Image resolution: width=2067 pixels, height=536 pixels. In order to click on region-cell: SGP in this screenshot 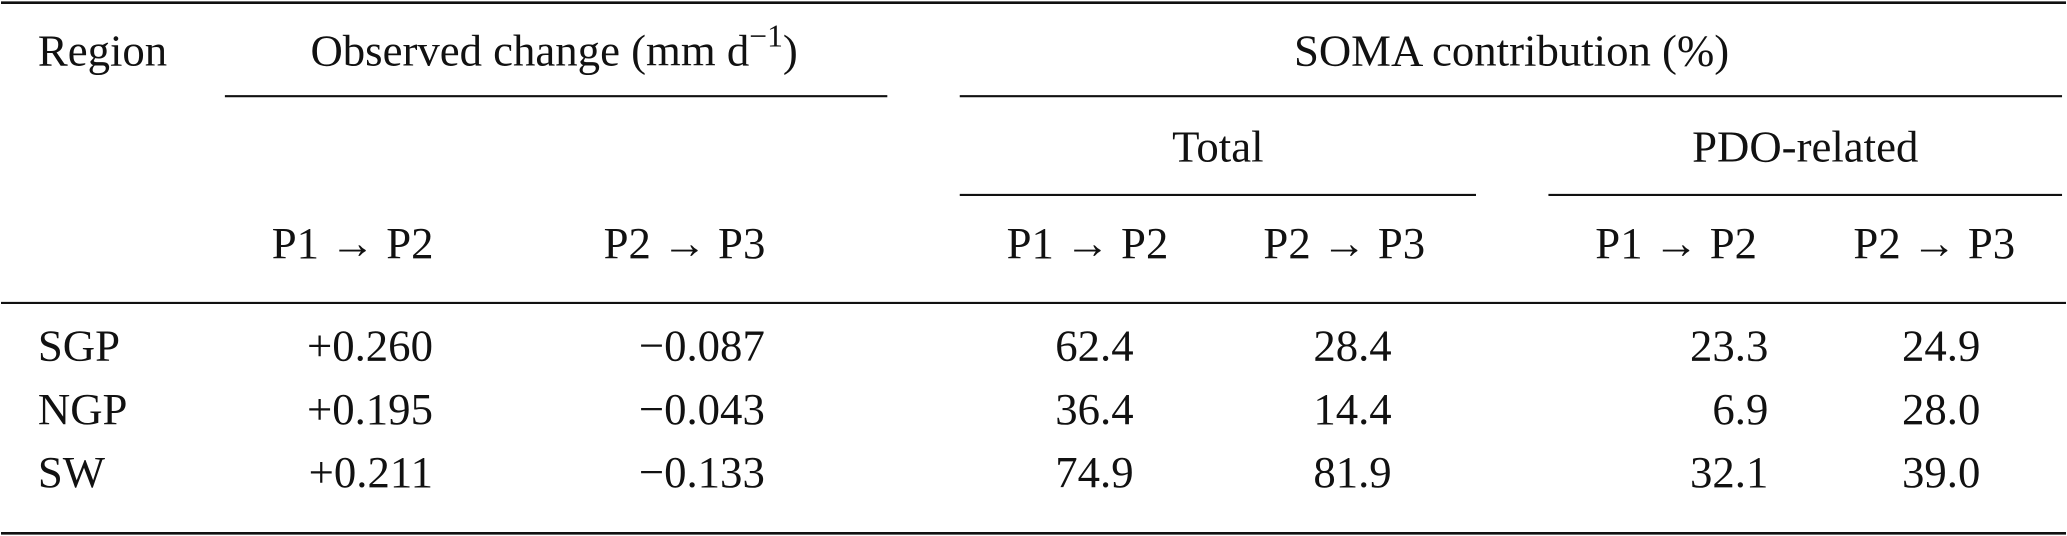, I will do `click(79, 346)`.